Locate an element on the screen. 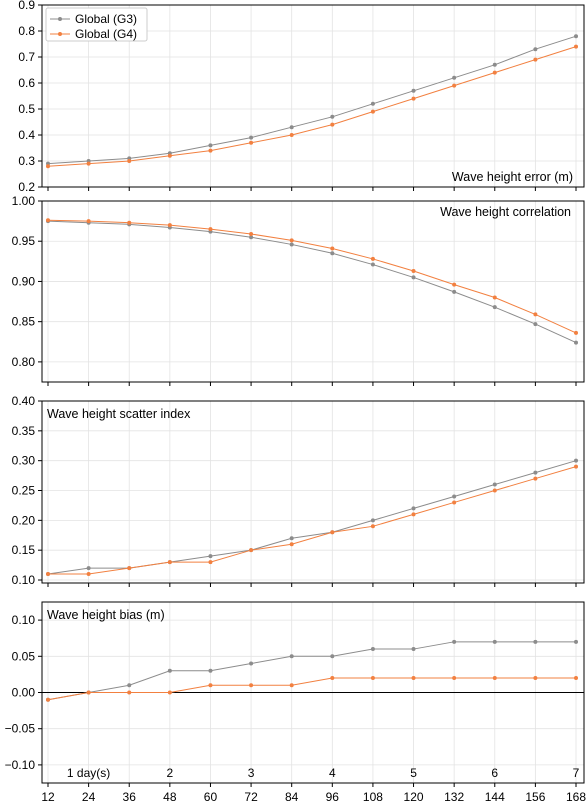 This screenshot has width=588, height=802. y-tick-label: 0.25 is located at coordinates (24, 491).